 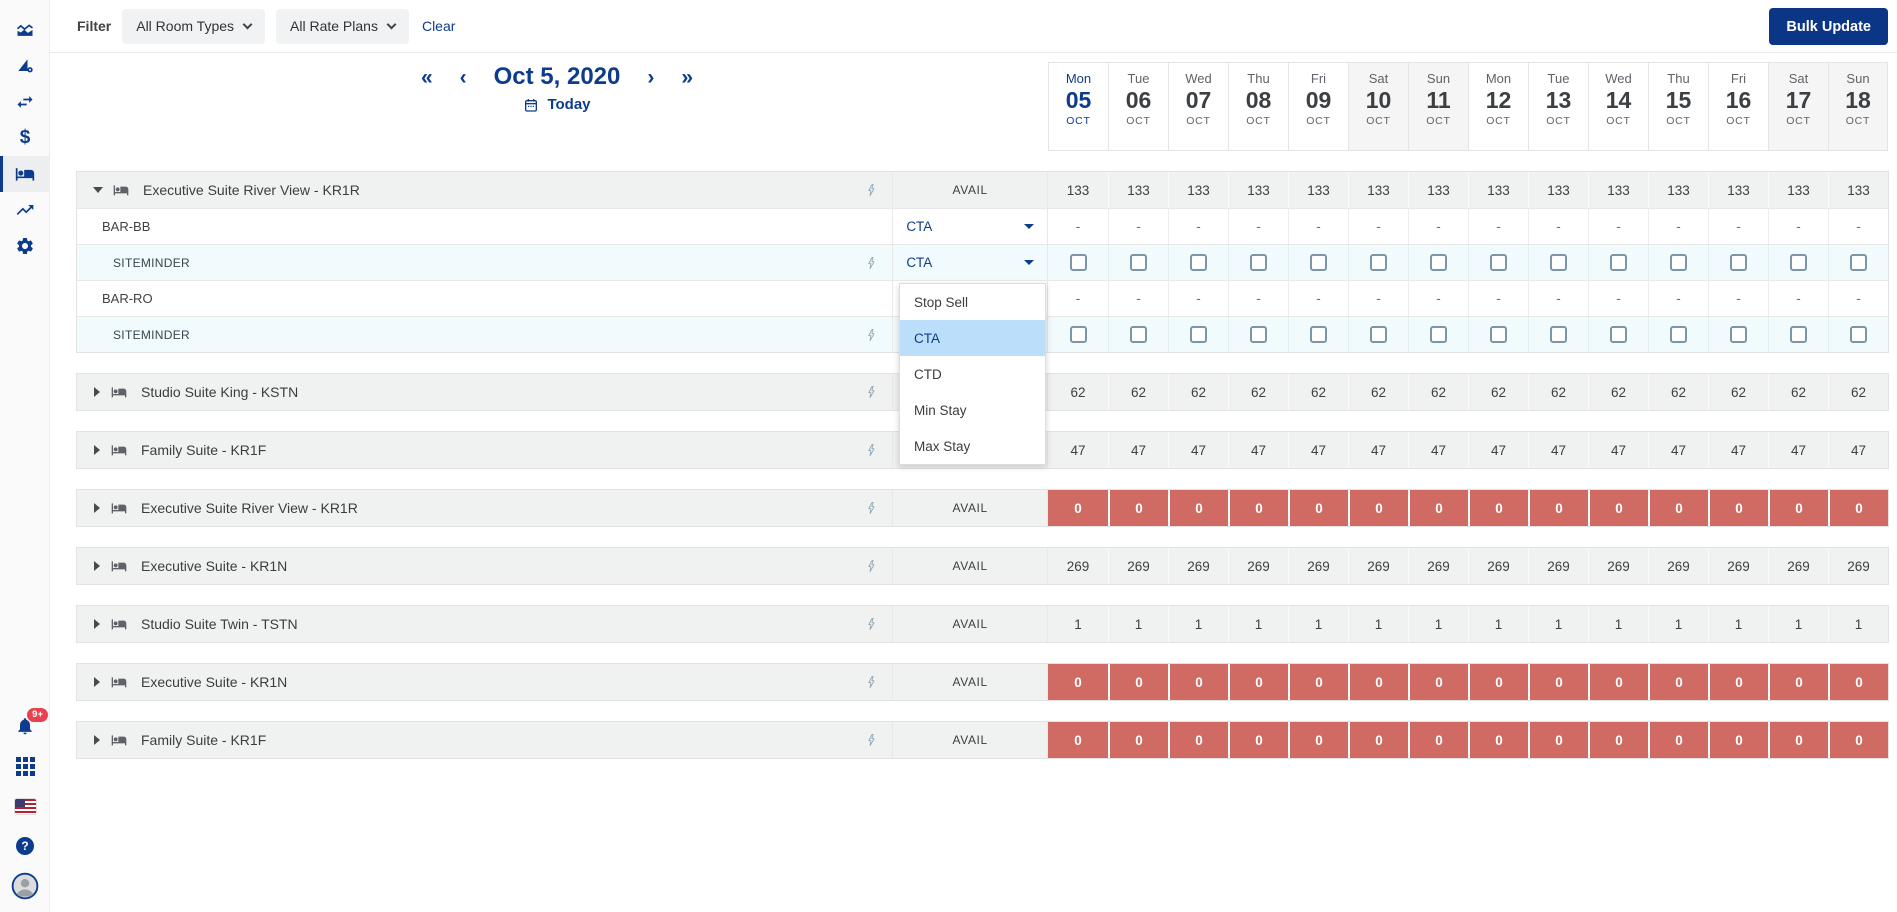 I want to click on clear-filters-link: Clear, so click(x=438, y=26).